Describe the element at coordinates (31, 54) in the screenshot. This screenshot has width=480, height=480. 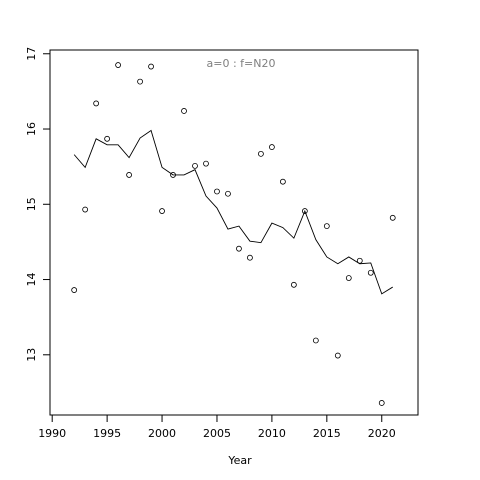
I see `y-tick-label: 17` at that location.